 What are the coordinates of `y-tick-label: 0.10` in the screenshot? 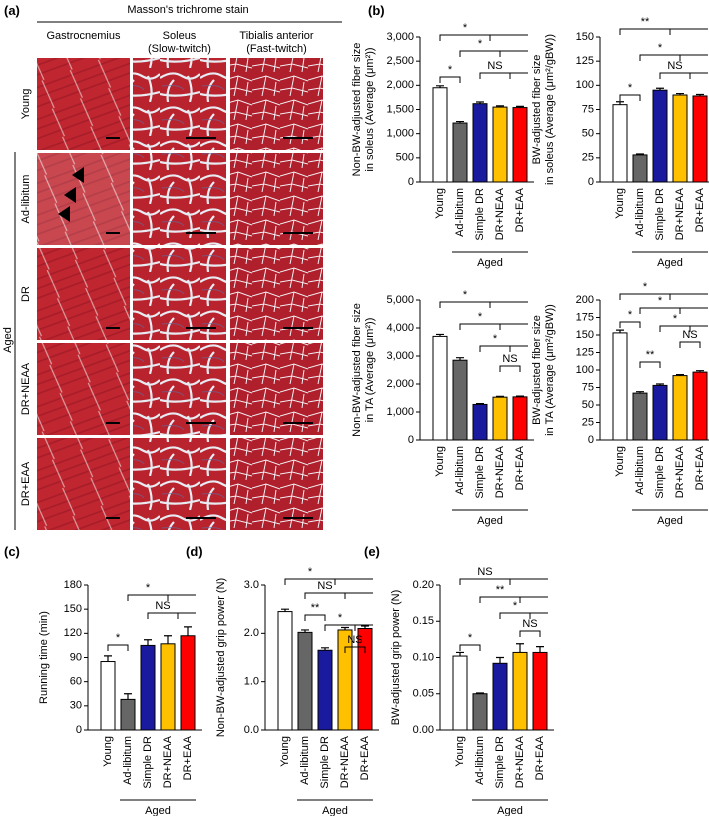 It's located at (423, 657).